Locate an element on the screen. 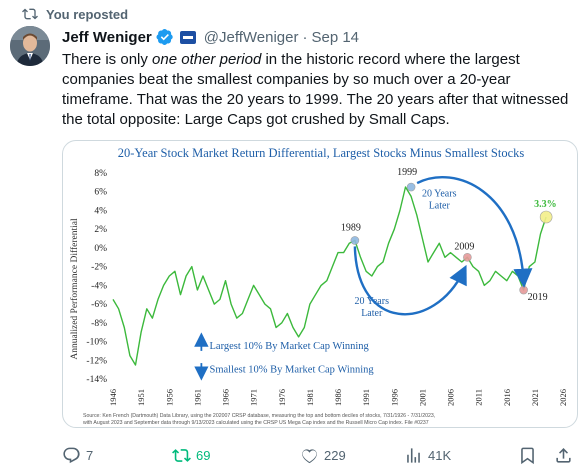 The width and height of the screenshot is (587, 469). views-icon is located at coordinates (413, 455).